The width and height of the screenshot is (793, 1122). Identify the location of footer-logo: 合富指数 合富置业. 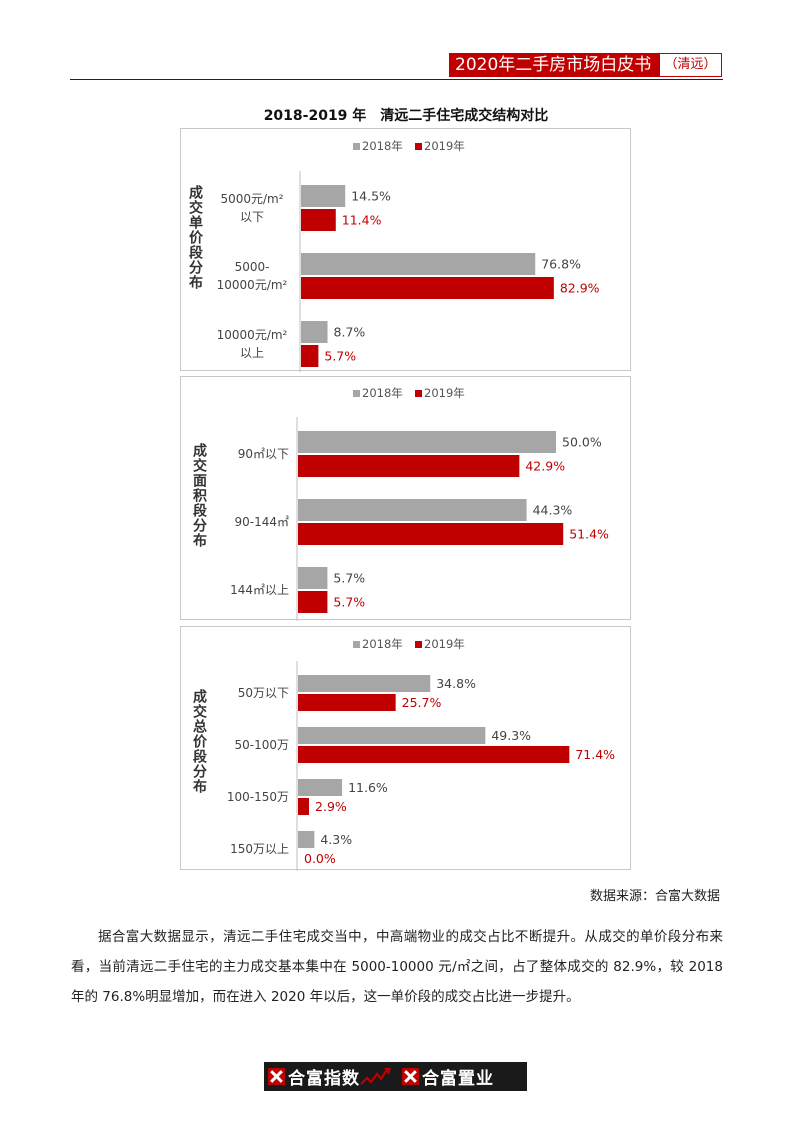
(395, 1076).